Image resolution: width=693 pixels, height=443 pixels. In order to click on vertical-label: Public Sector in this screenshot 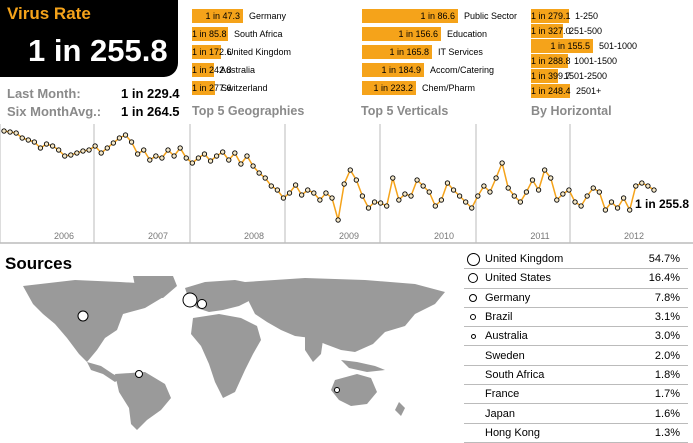, I will do `click(491, 16)`.